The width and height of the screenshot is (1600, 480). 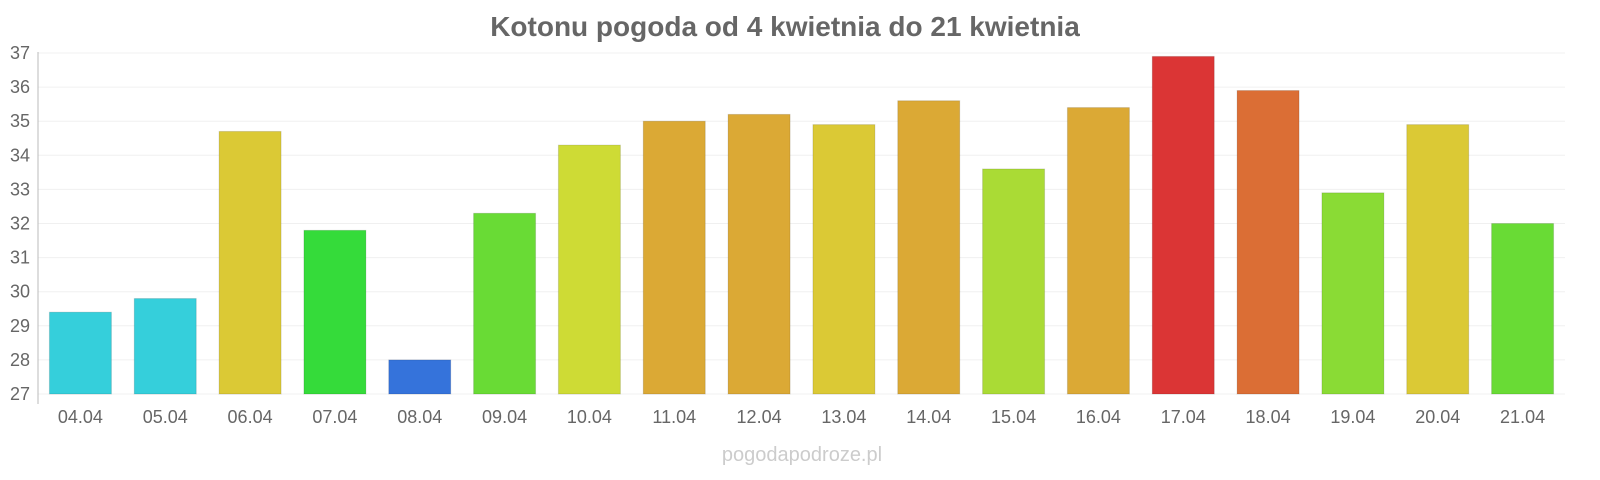 I want to click on x-tick-label: 06.04, so click(x=250, y=417).